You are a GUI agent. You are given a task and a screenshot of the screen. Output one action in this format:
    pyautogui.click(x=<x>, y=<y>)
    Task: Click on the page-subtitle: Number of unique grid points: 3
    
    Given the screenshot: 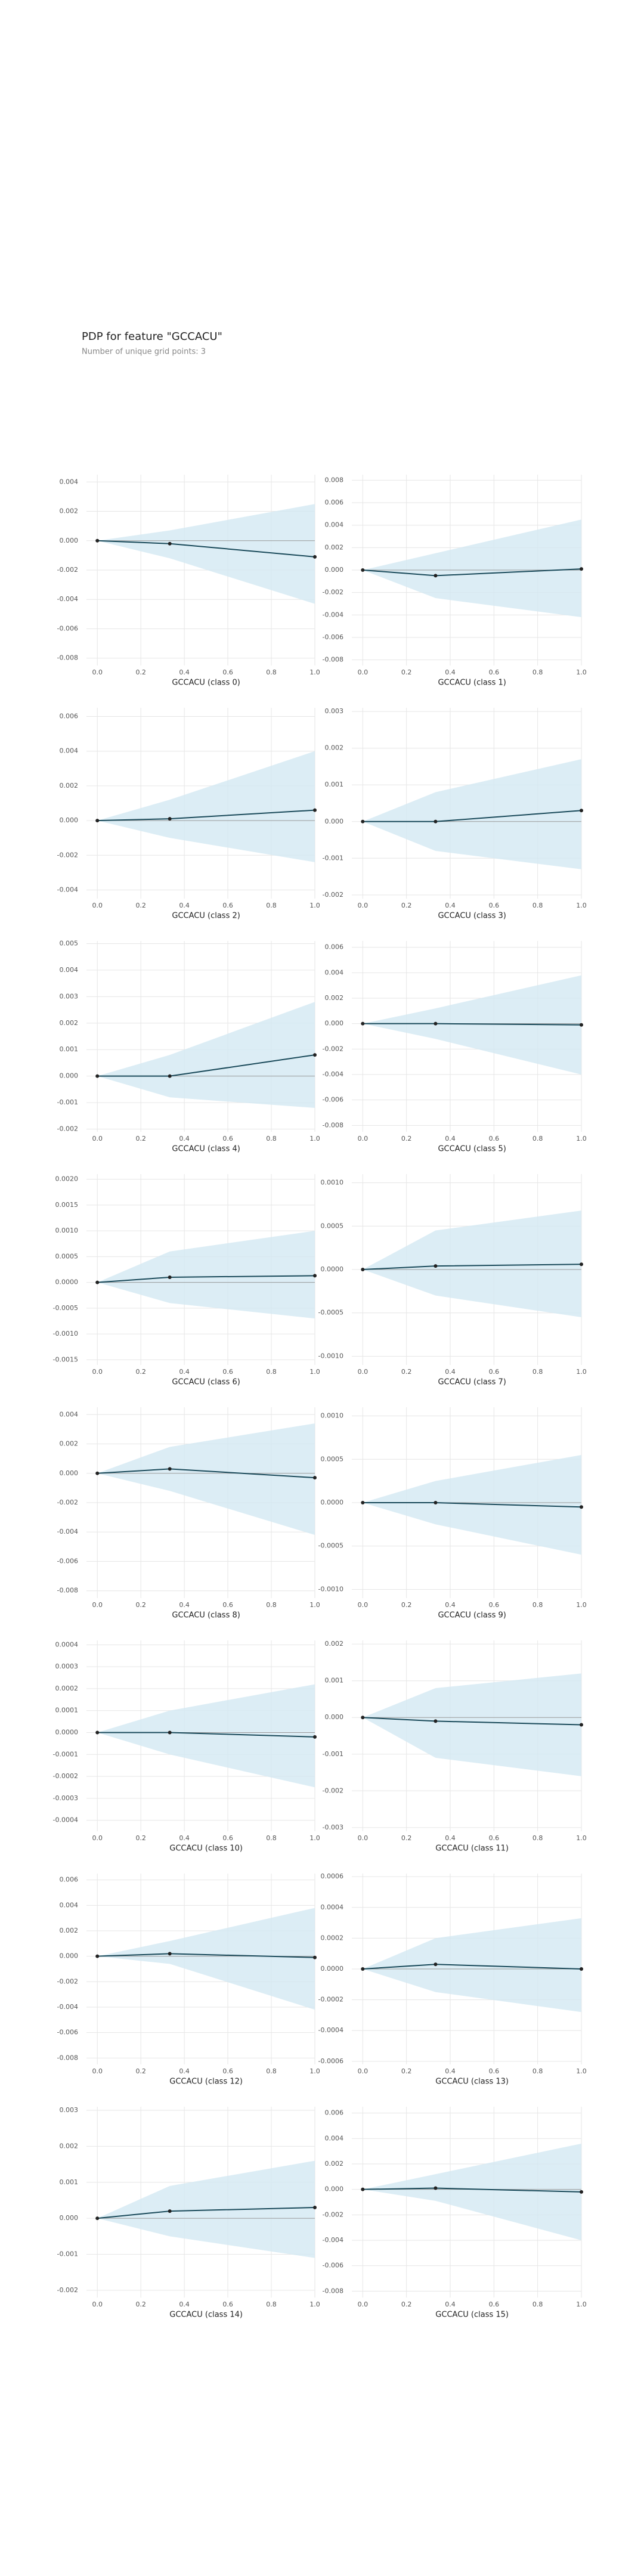 What is the action you would take?
    pyautogui.click(x=144, y=353)
    